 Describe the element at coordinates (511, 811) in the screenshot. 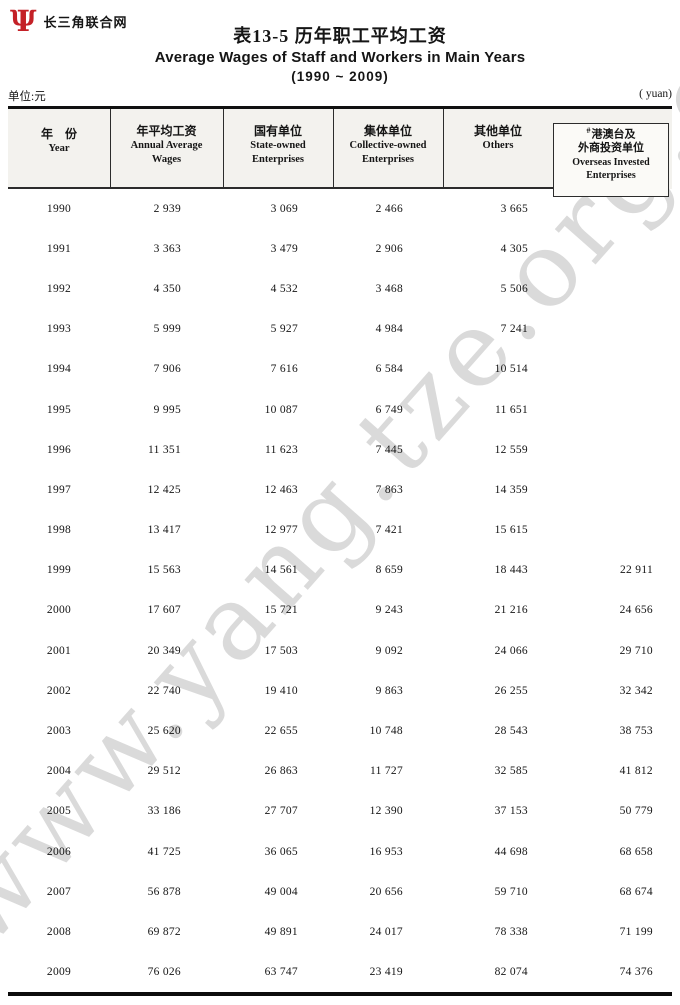

I see `cell-others: 37 153` at that location.